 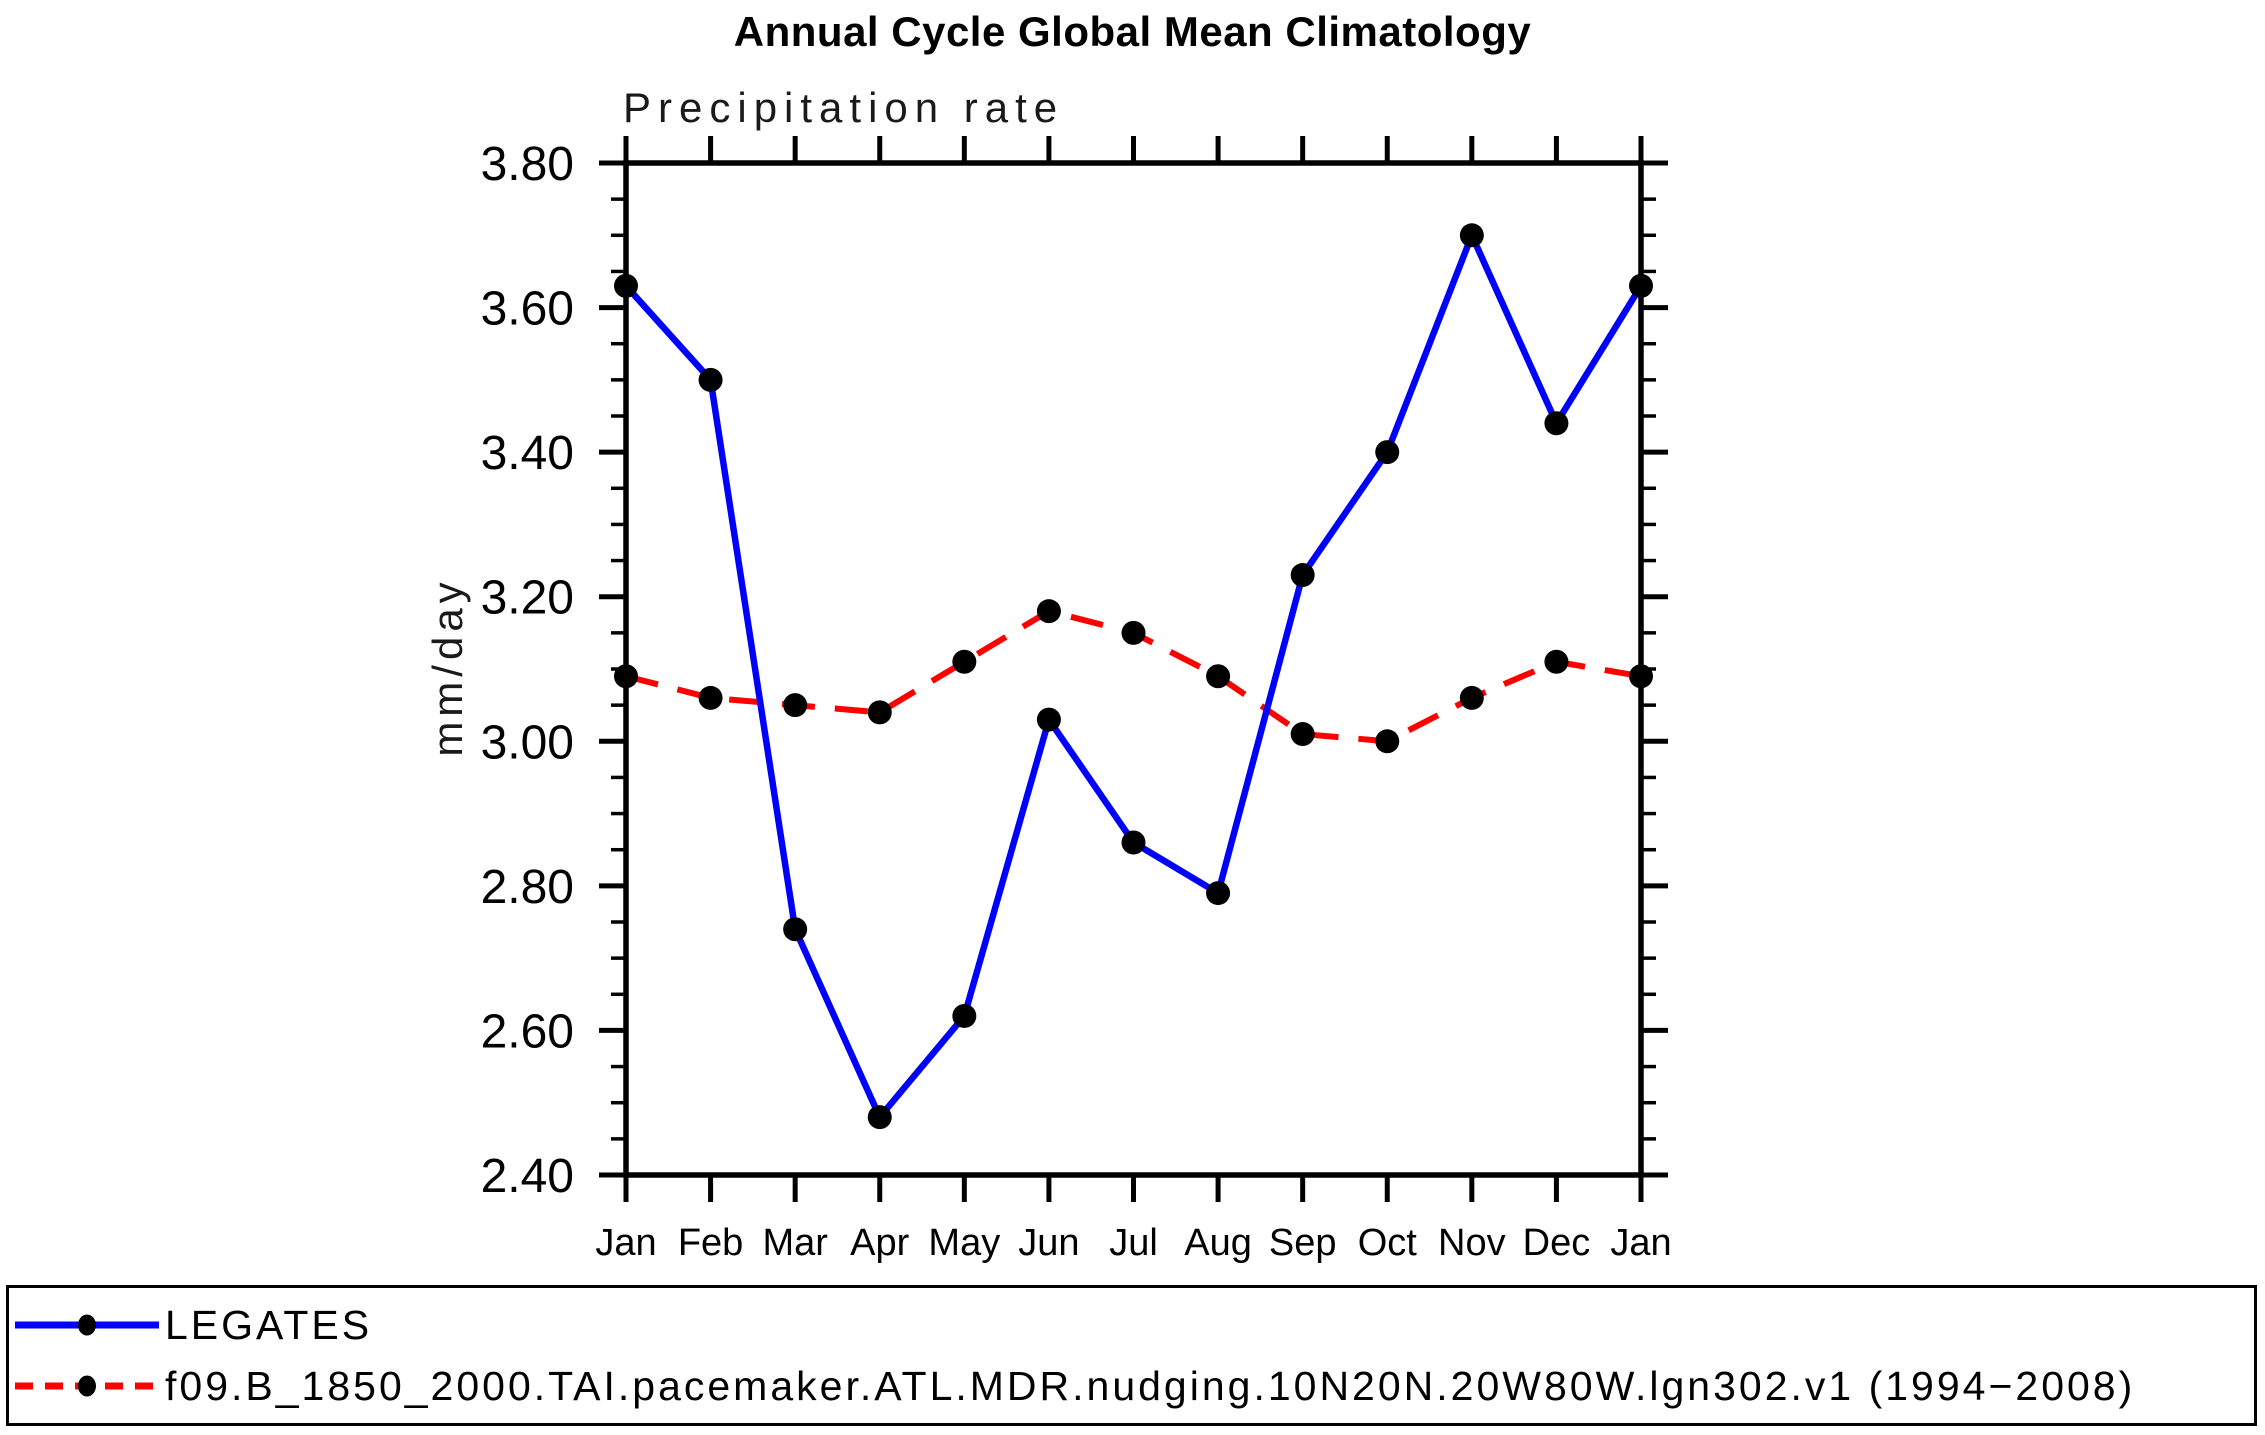 I want to click on y-tick-label: 3.00, so click(x=527, y=742).